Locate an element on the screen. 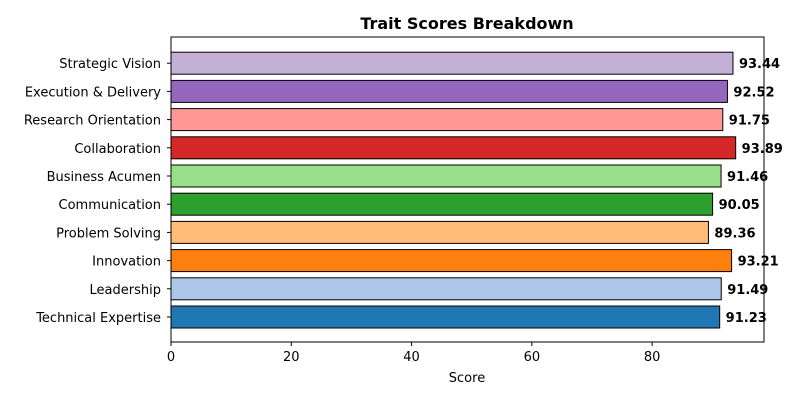 This screenshot has width=800, height=400. value-label: 91.75 is located at coordinates (749, 121).